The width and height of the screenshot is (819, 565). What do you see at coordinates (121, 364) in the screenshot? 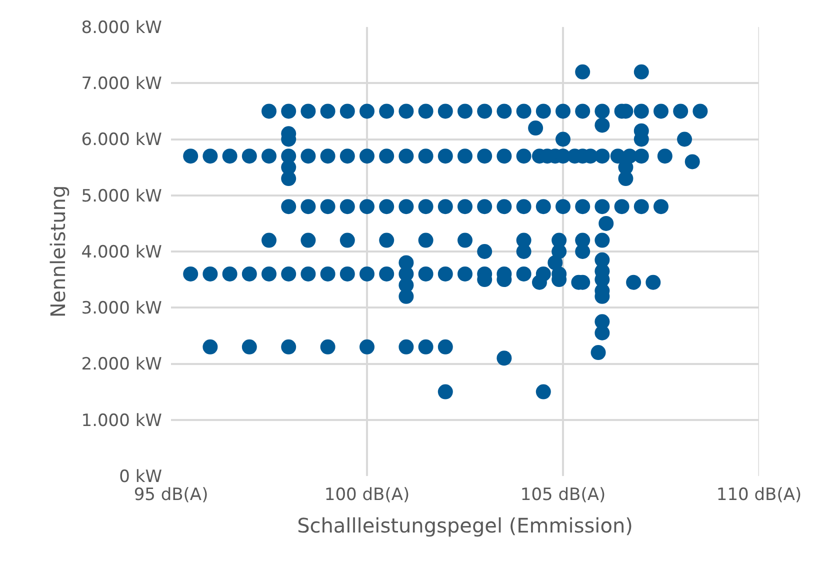
I see `y-tick-label: 2.000 kW` at bounding box center [121, 364].